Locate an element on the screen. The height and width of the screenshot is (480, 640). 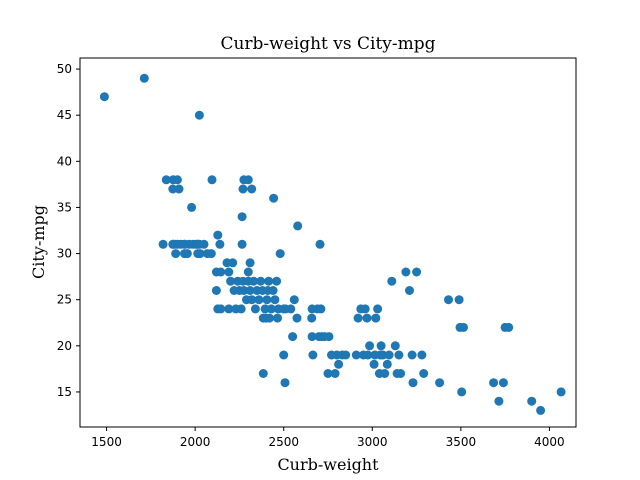
x-tick-label: 3500 is located at coordinates (461, 442).